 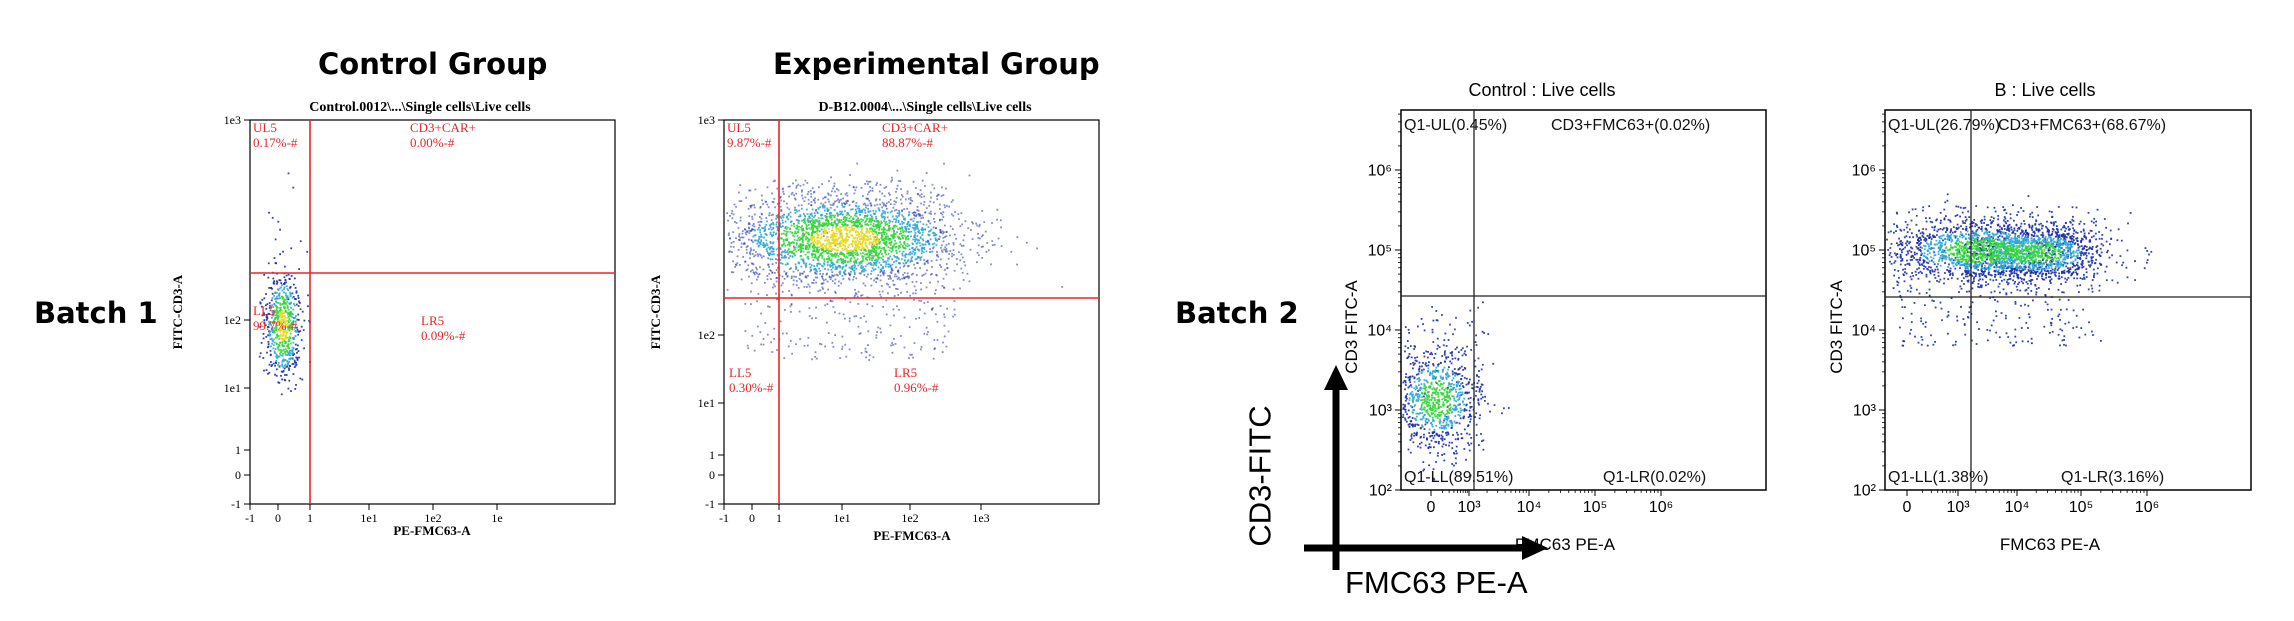 I want to click on x-tick-label: 10⁶, so click(x=1661, y=507).